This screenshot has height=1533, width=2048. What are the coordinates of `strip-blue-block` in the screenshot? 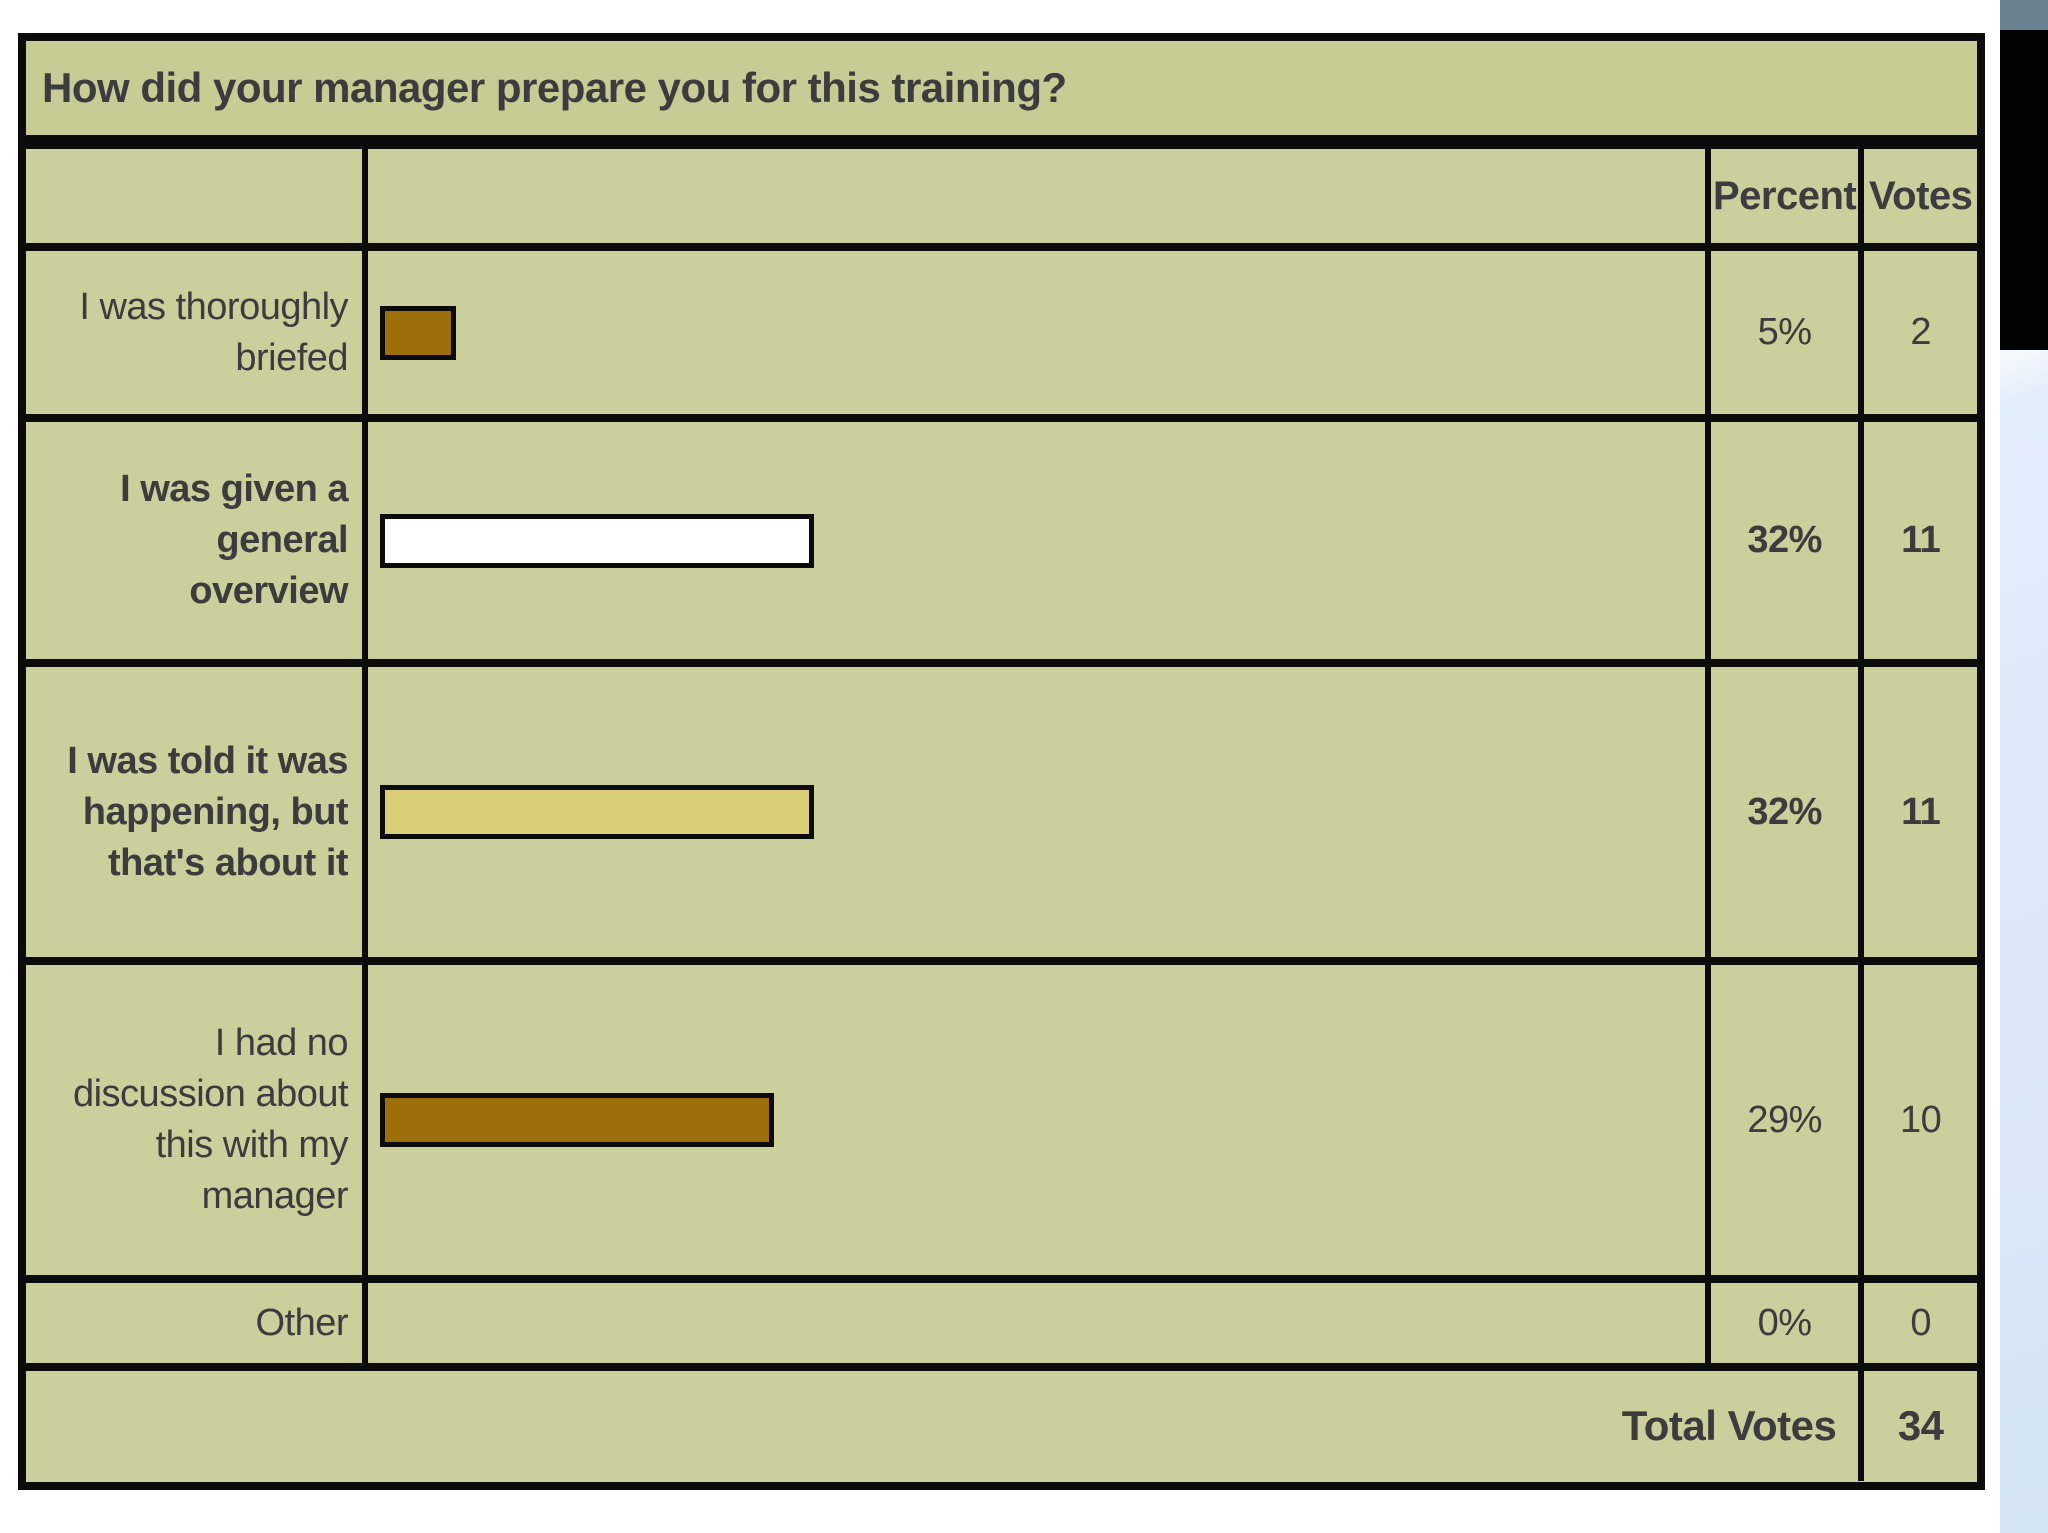 It's located at (2024, 941).